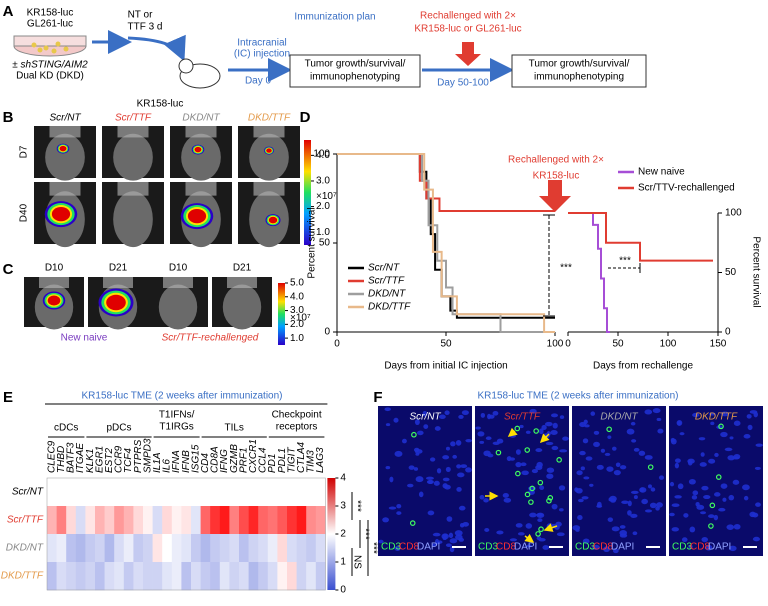 This screenshot has height=606, width=768. What do you see at coordinates (234, 458) in the screenshot?
I see `gene-label: GZMB` at bounding box center [234, 458].